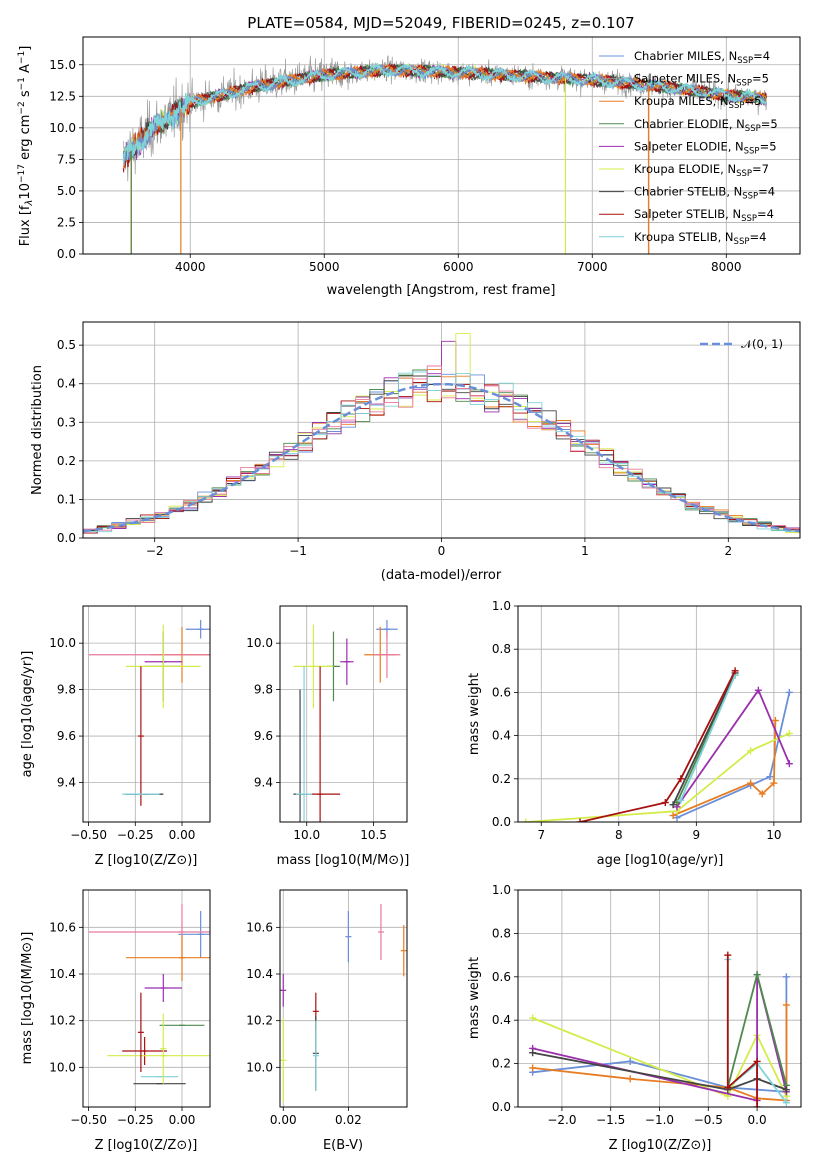  What do you see at coordinates (700, 238) in the screenshot?
I see `legend-label: Kroupa STELIB, NSSP=4` at bounding box center [700, 238].